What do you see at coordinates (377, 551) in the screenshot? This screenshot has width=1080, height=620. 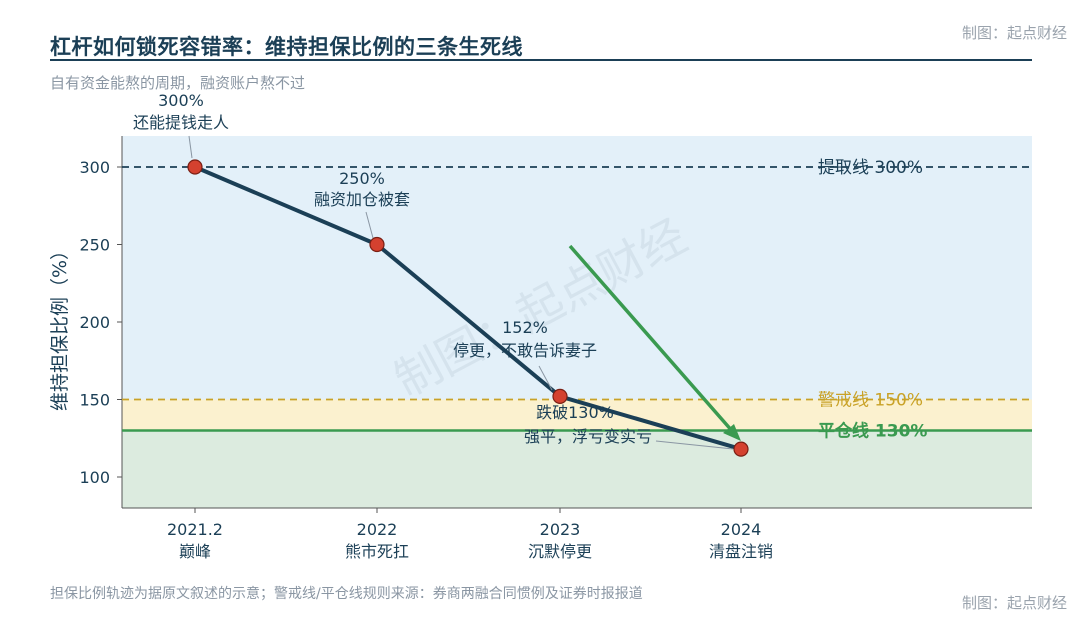 I see `x-tick-label-phase-1: 熊市死扛` at bounding box center [377, 551].